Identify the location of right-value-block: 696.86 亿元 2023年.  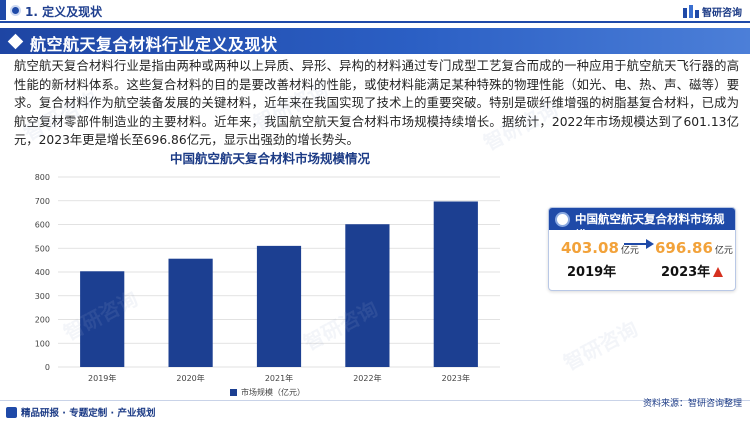
(694, 259).